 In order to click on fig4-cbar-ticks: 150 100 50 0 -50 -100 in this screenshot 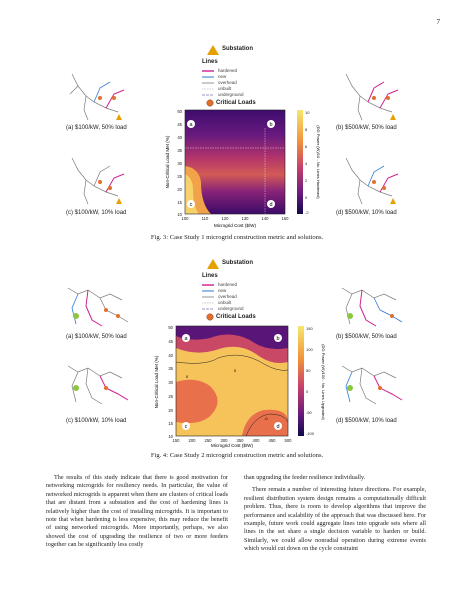, I will do `click(310, 381)`.